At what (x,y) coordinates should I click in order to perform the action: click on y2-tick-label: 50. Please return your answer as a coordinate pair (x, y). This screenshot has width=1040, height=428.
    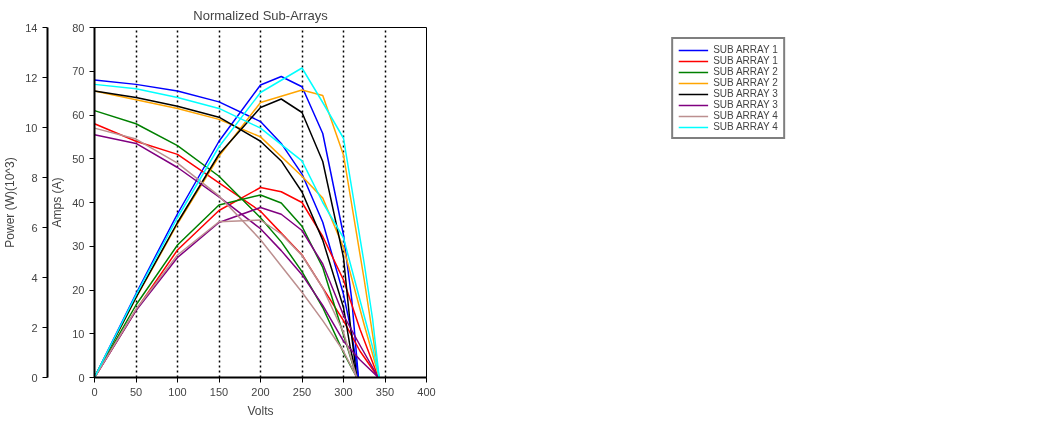
    Looking at the image, I should click on (78, 158).